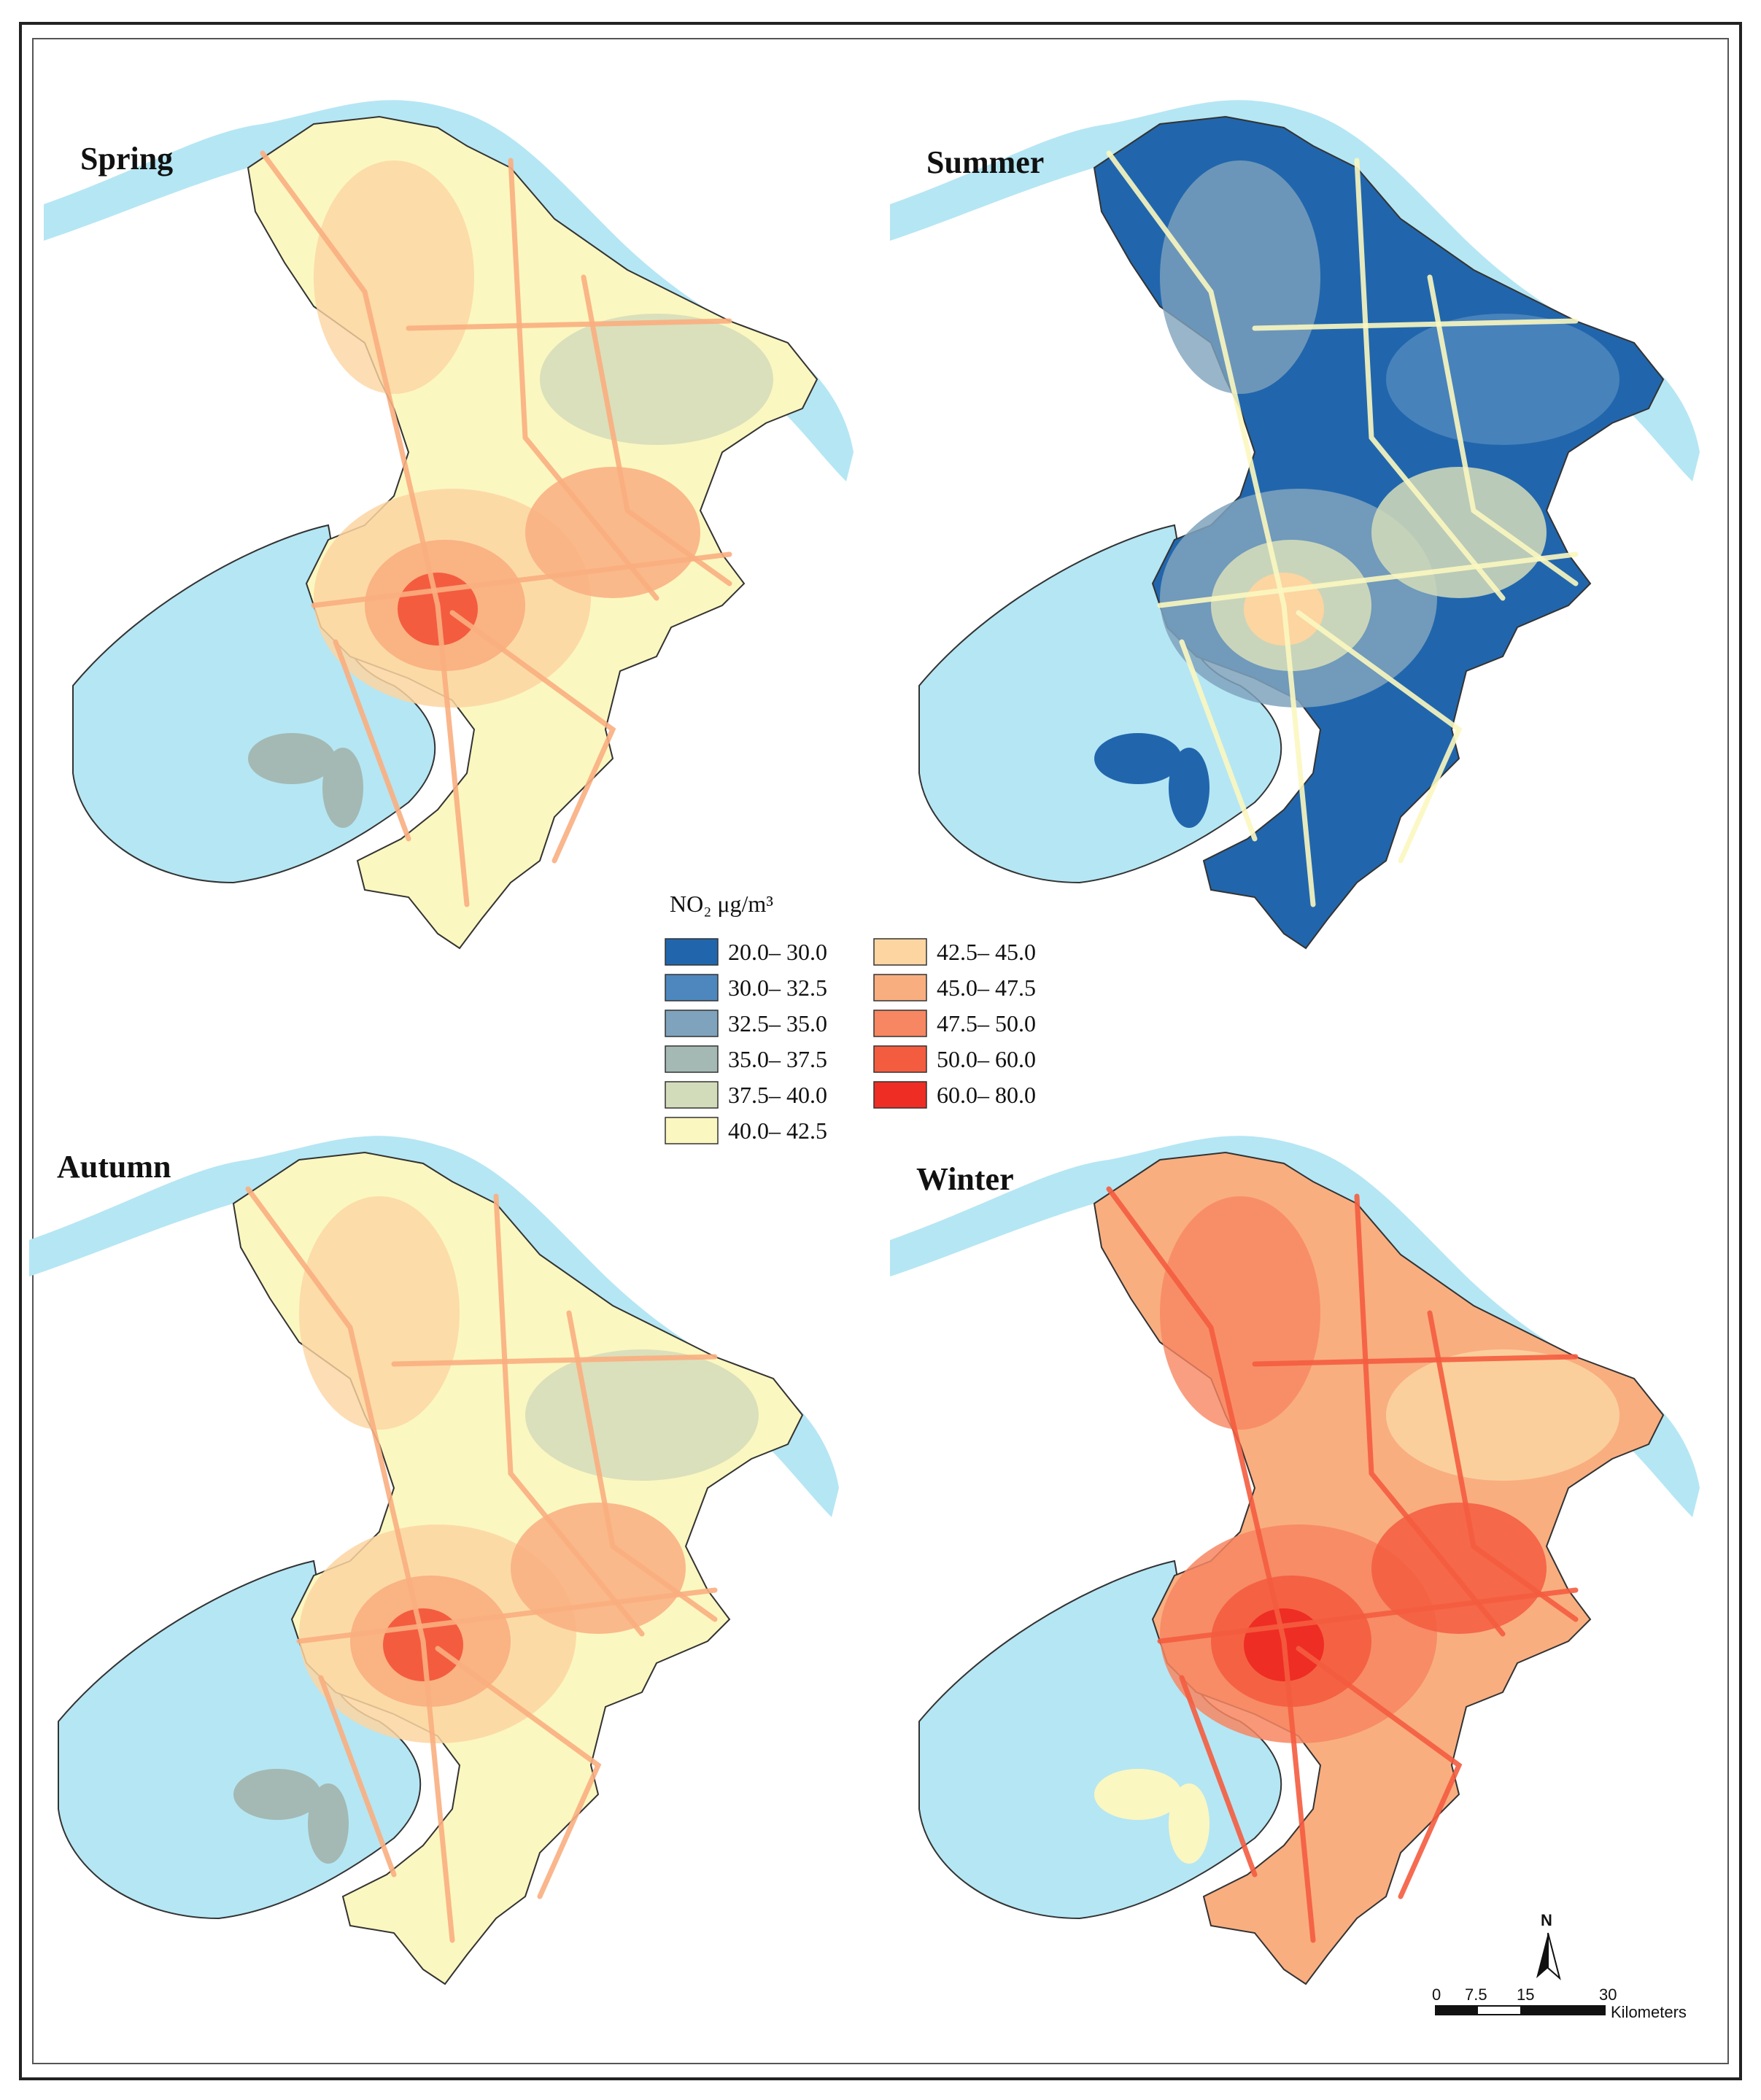  Describe the element at coordinates (126, 159) in the screenshot. I see `panel-title-spring: Spring` at that location.